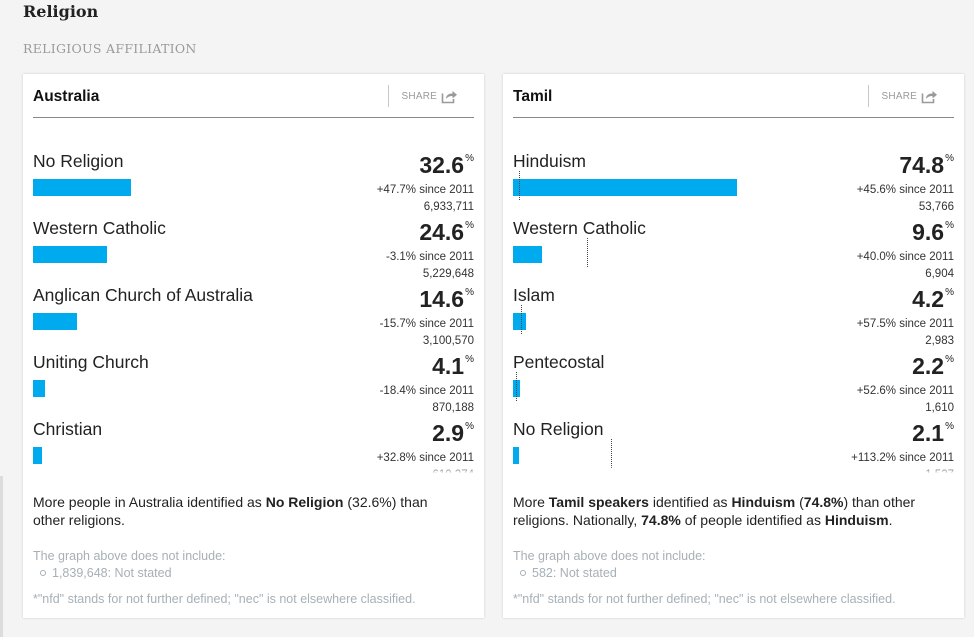 This screenshot has height=637, width=974. I want to click on excluded-item: 582: Not stated, so click(568, 573).